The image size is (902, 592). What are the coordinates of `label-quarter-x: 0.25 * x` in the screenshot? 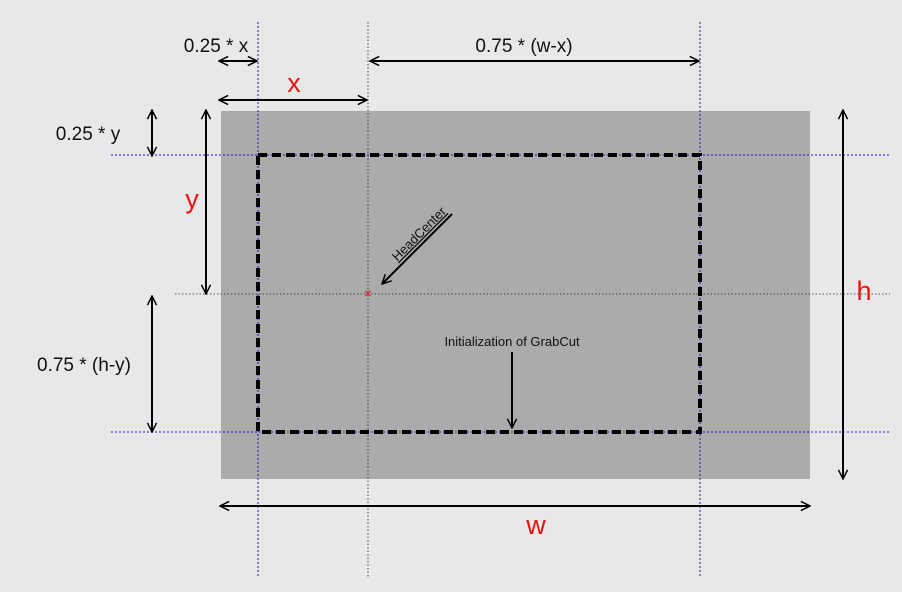 It's located at (216, 46).